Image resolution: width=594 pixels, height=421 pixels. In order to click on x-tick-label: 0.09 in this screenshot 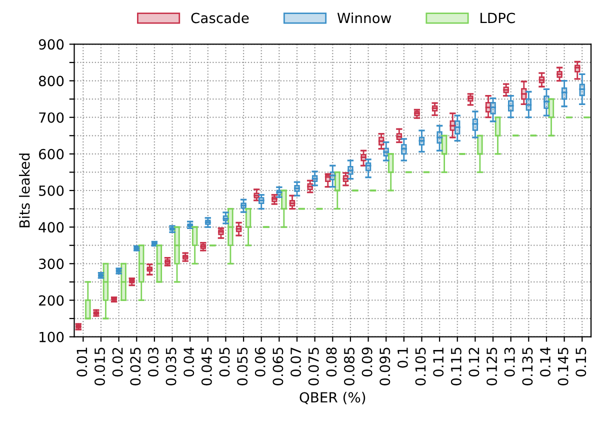, I will do `click(367, 362)`.